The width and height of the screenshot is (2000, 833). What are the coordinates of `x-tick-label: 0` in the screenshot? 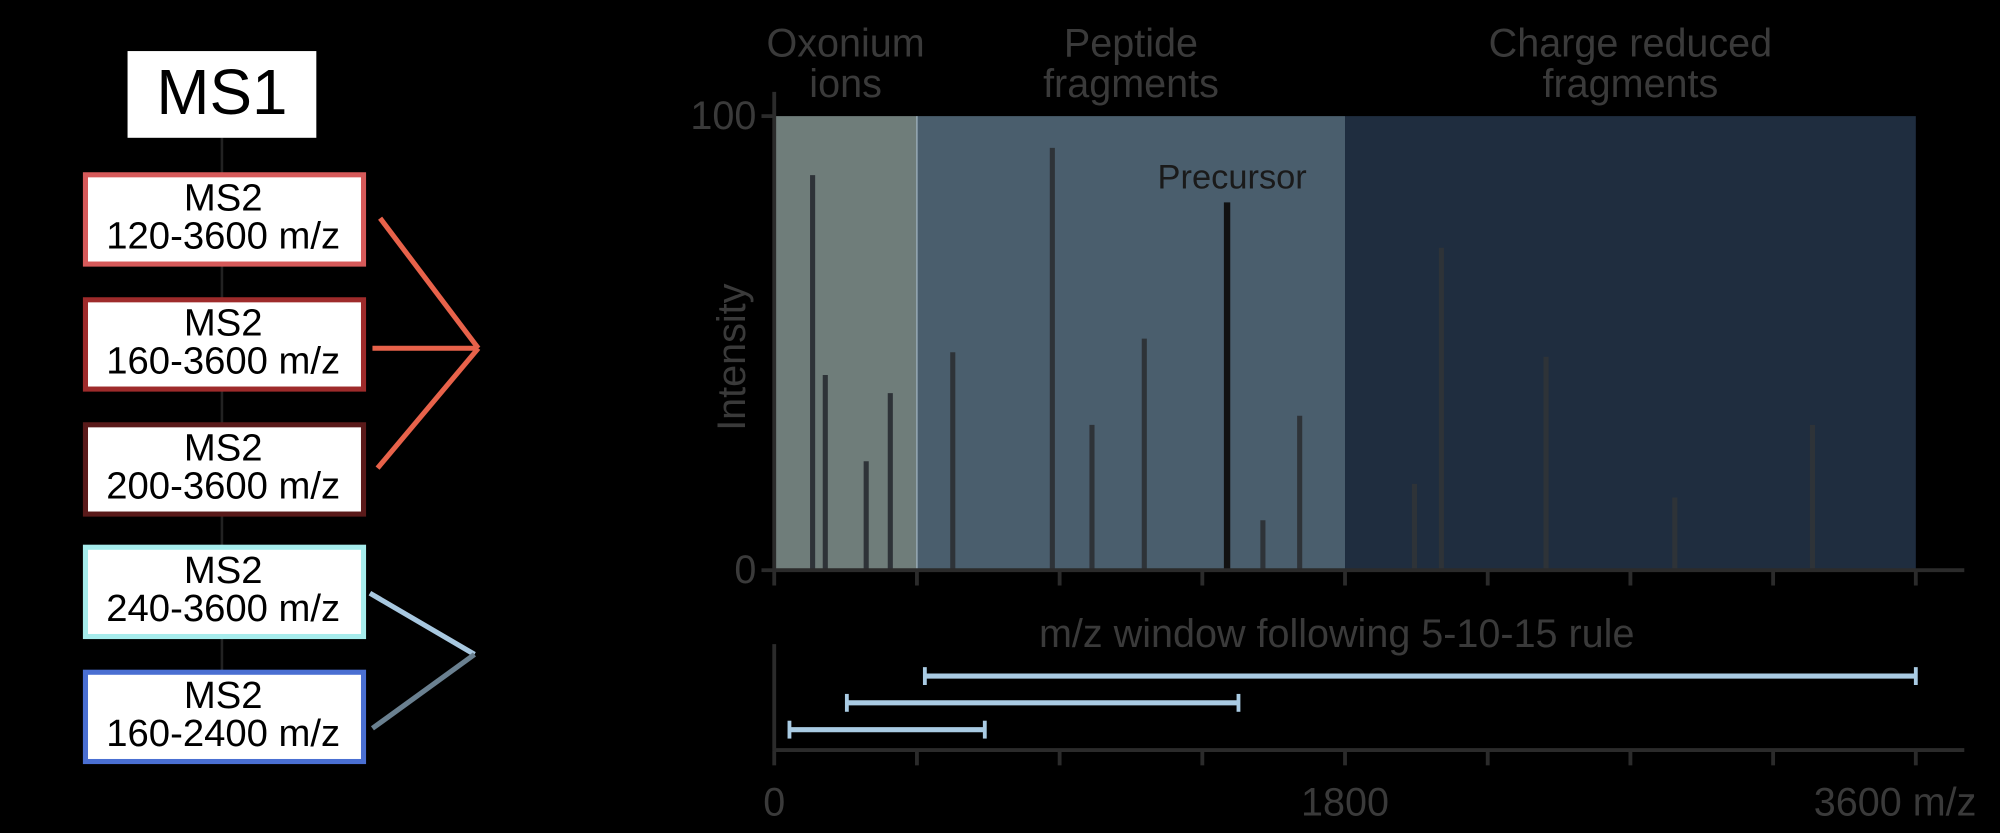 It's located at (774, 802).